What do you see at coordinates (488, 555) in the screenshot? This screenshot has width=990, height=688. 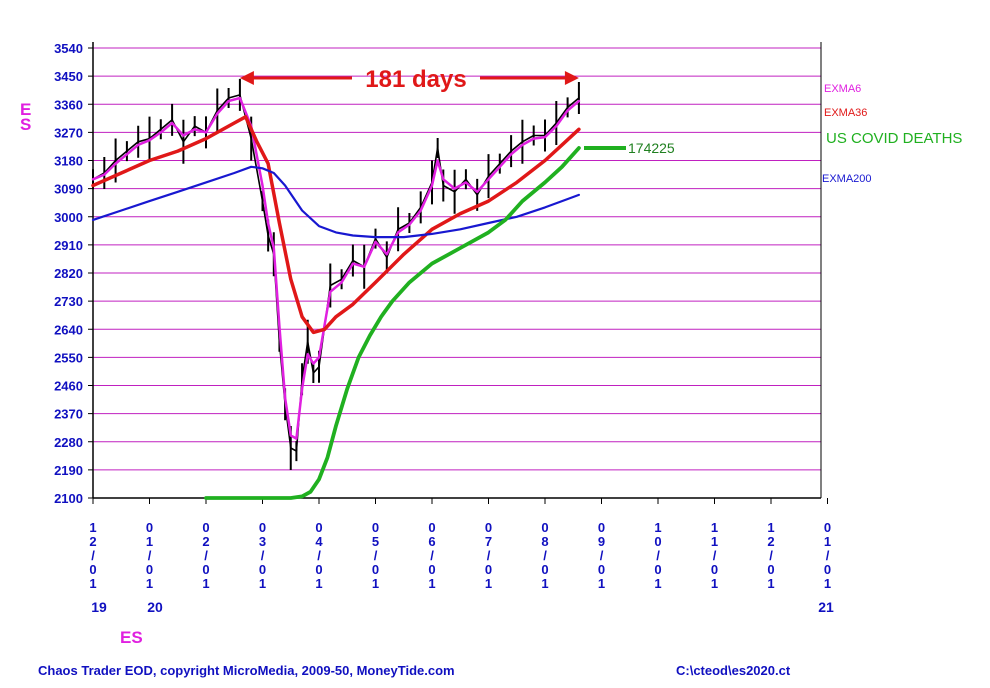 I see `x-tick-label: 07/01` at bounding box center [488, 555].